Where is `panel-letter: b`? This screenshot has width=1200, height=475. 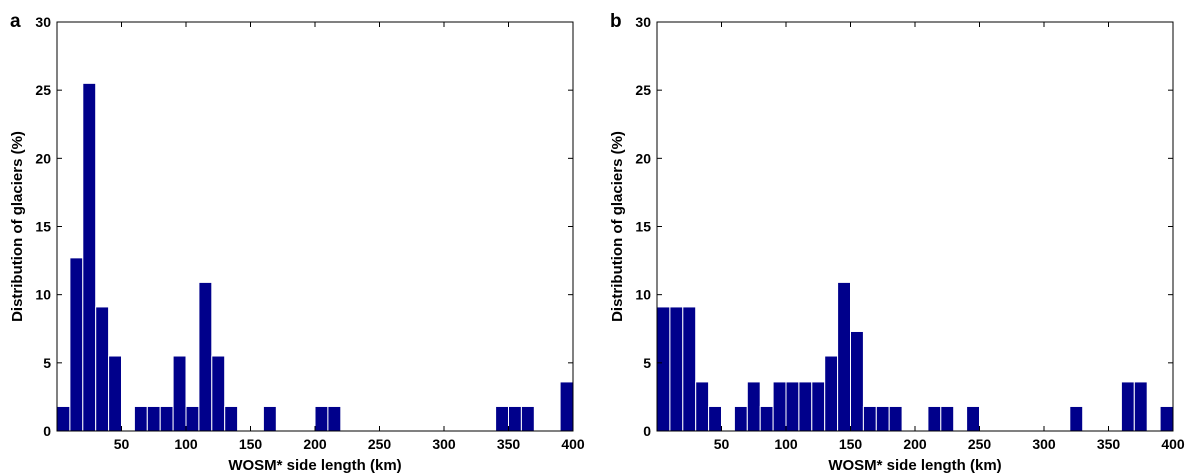 panel-letter: b is located at coordinates (616, 21).